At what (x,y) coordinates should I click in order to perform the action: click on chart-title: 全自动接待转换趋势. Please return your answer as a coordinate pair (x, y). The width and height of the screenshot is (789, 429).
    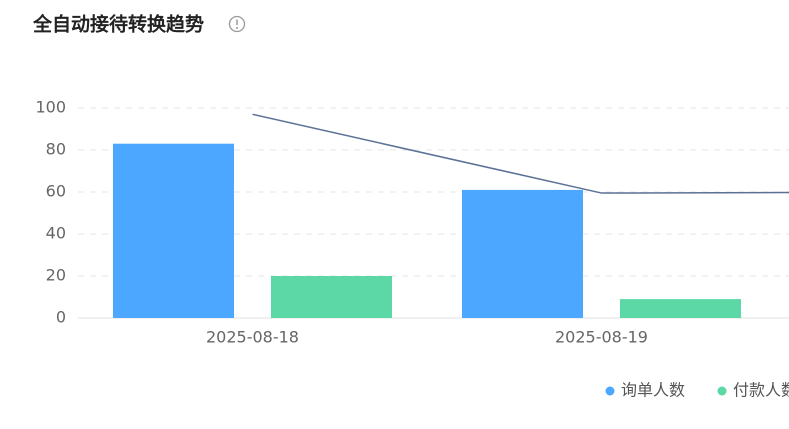
    Looking at the image, I should click on (118, 24).